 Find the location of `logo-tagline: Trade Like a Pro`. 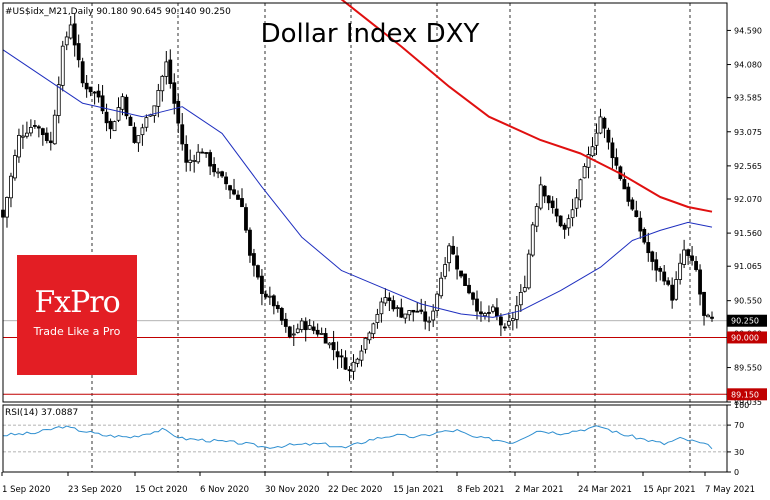

logo-tagline: Trade Like a Pro is located at coordinates (77, 331).